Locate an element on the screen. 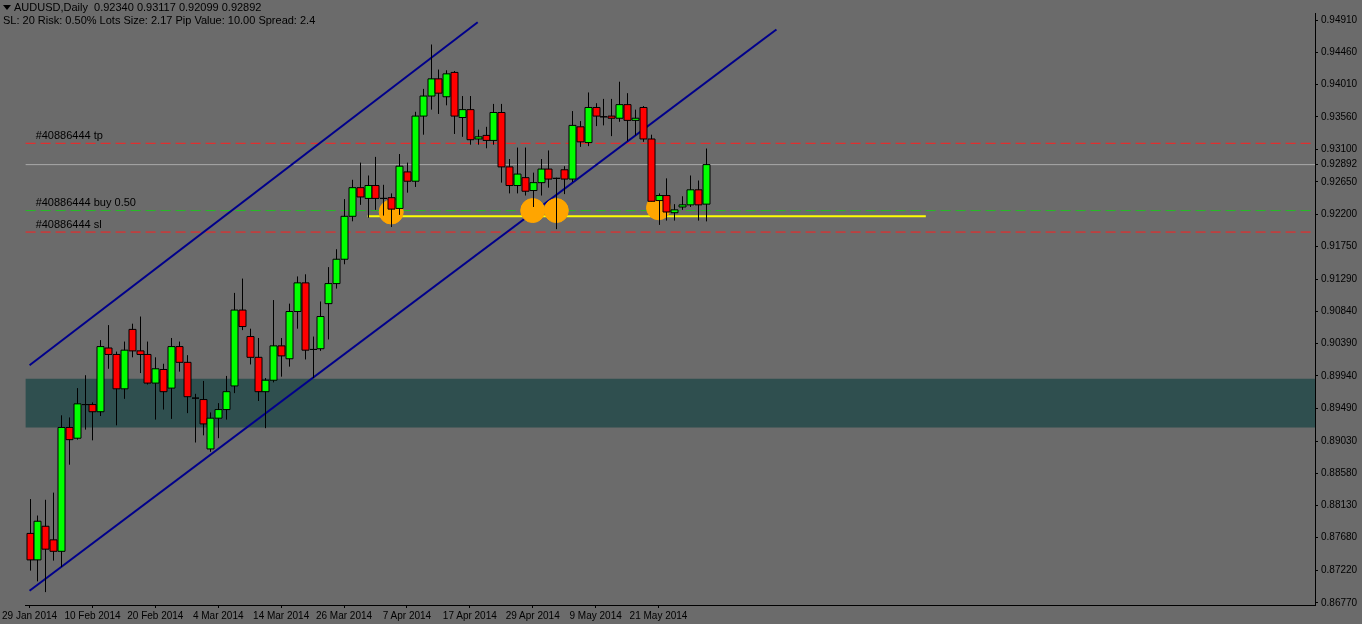 The height and width of the screenshot is (624, 1362). y-tick-label: 0.86770 is located at coordinates (1339, 602).